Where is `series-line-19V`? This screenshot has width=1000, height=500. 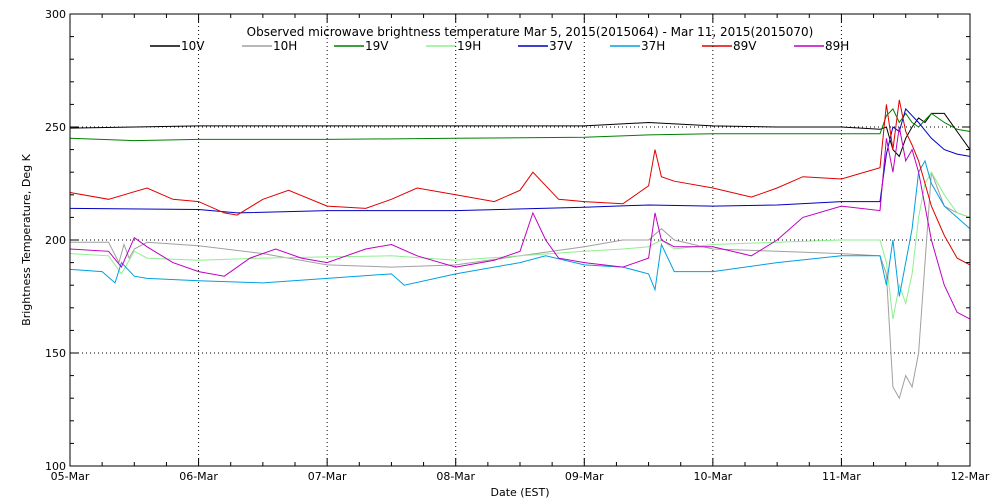
series-line-19V is located at coordinates (520, 125).